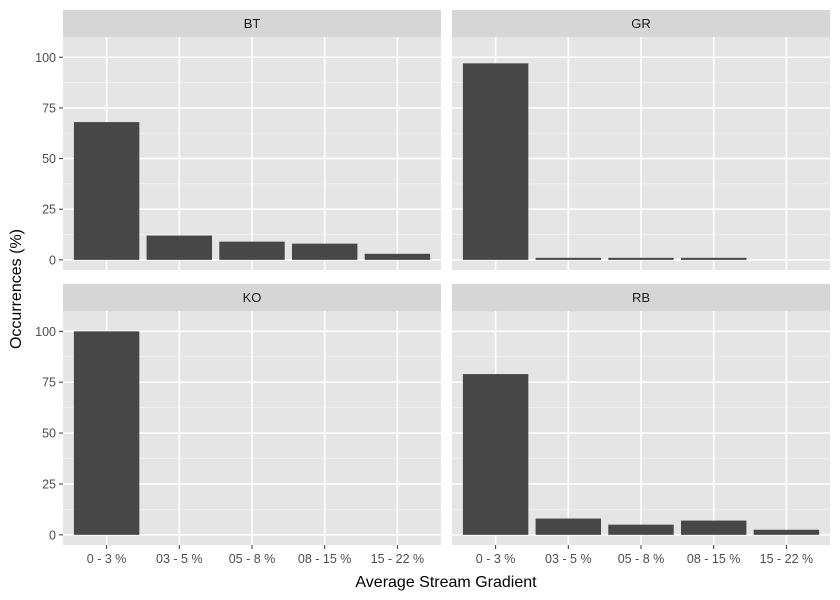 The image size is (840, 600). I want to click on facet-strip-rb, so click(641, 297).